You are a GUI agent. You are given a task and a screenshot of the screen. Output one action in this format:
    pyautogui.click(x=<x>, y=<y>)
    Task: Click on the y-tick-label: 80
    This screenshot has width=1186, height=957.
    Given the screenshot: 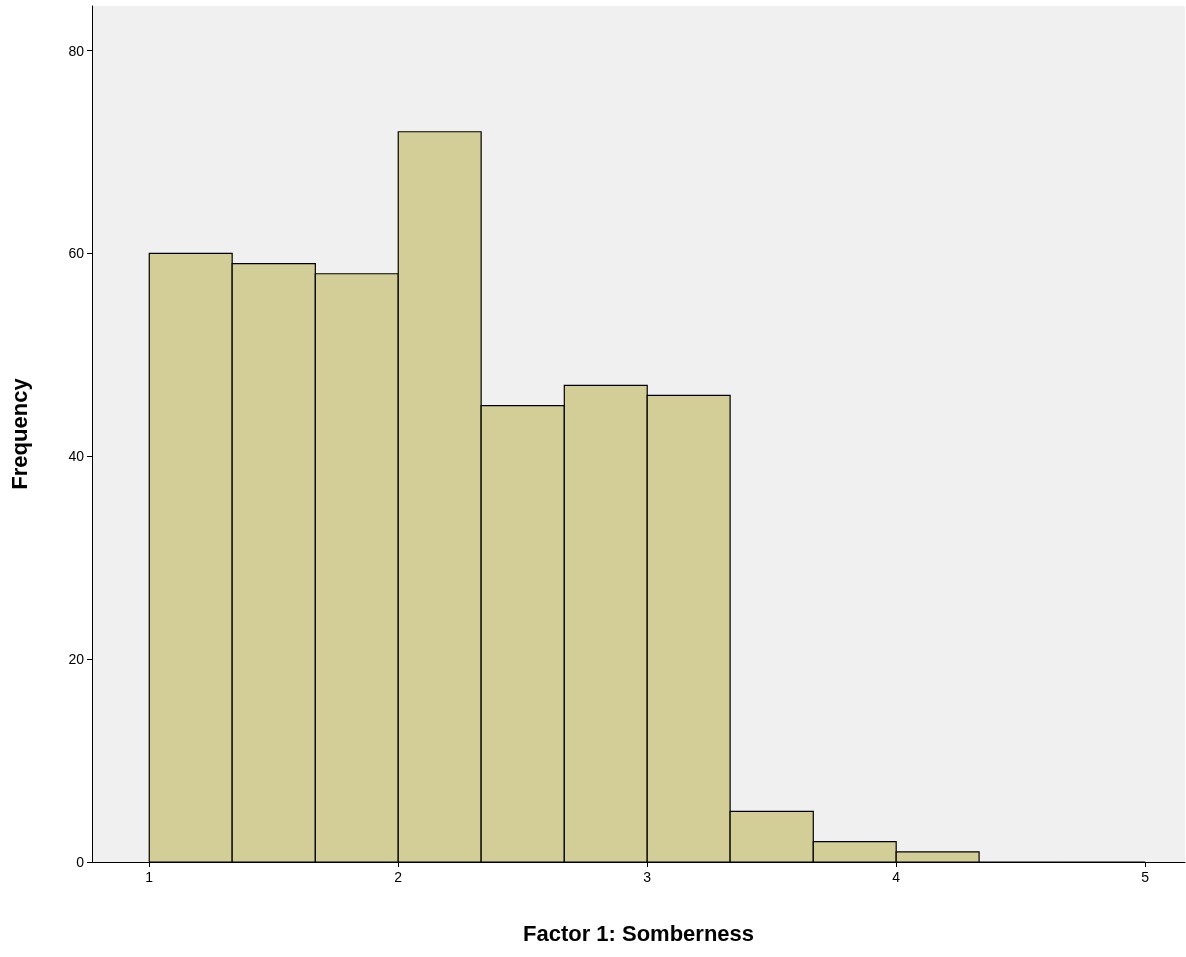 What is the action you would take?
    pyautogui.click(x=76, y=50)
    